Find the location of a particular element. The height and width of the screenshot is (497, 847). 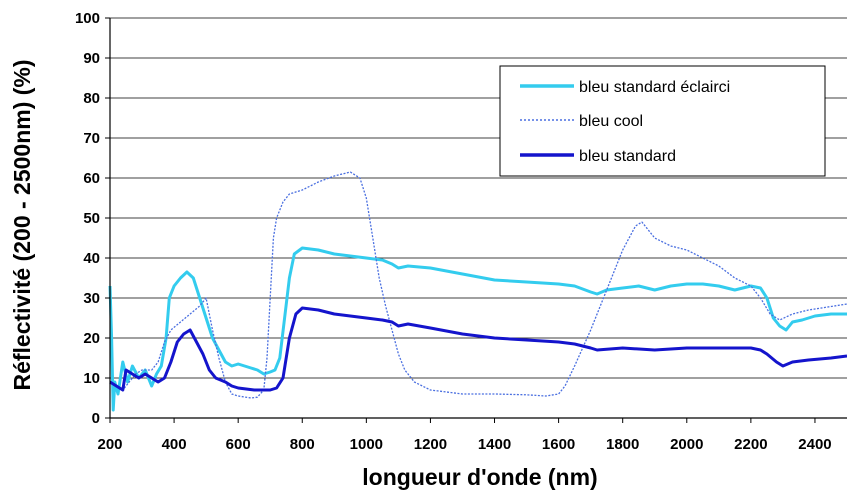

x-tick-label-1200: 1200 is located at coordinates (430, 444).